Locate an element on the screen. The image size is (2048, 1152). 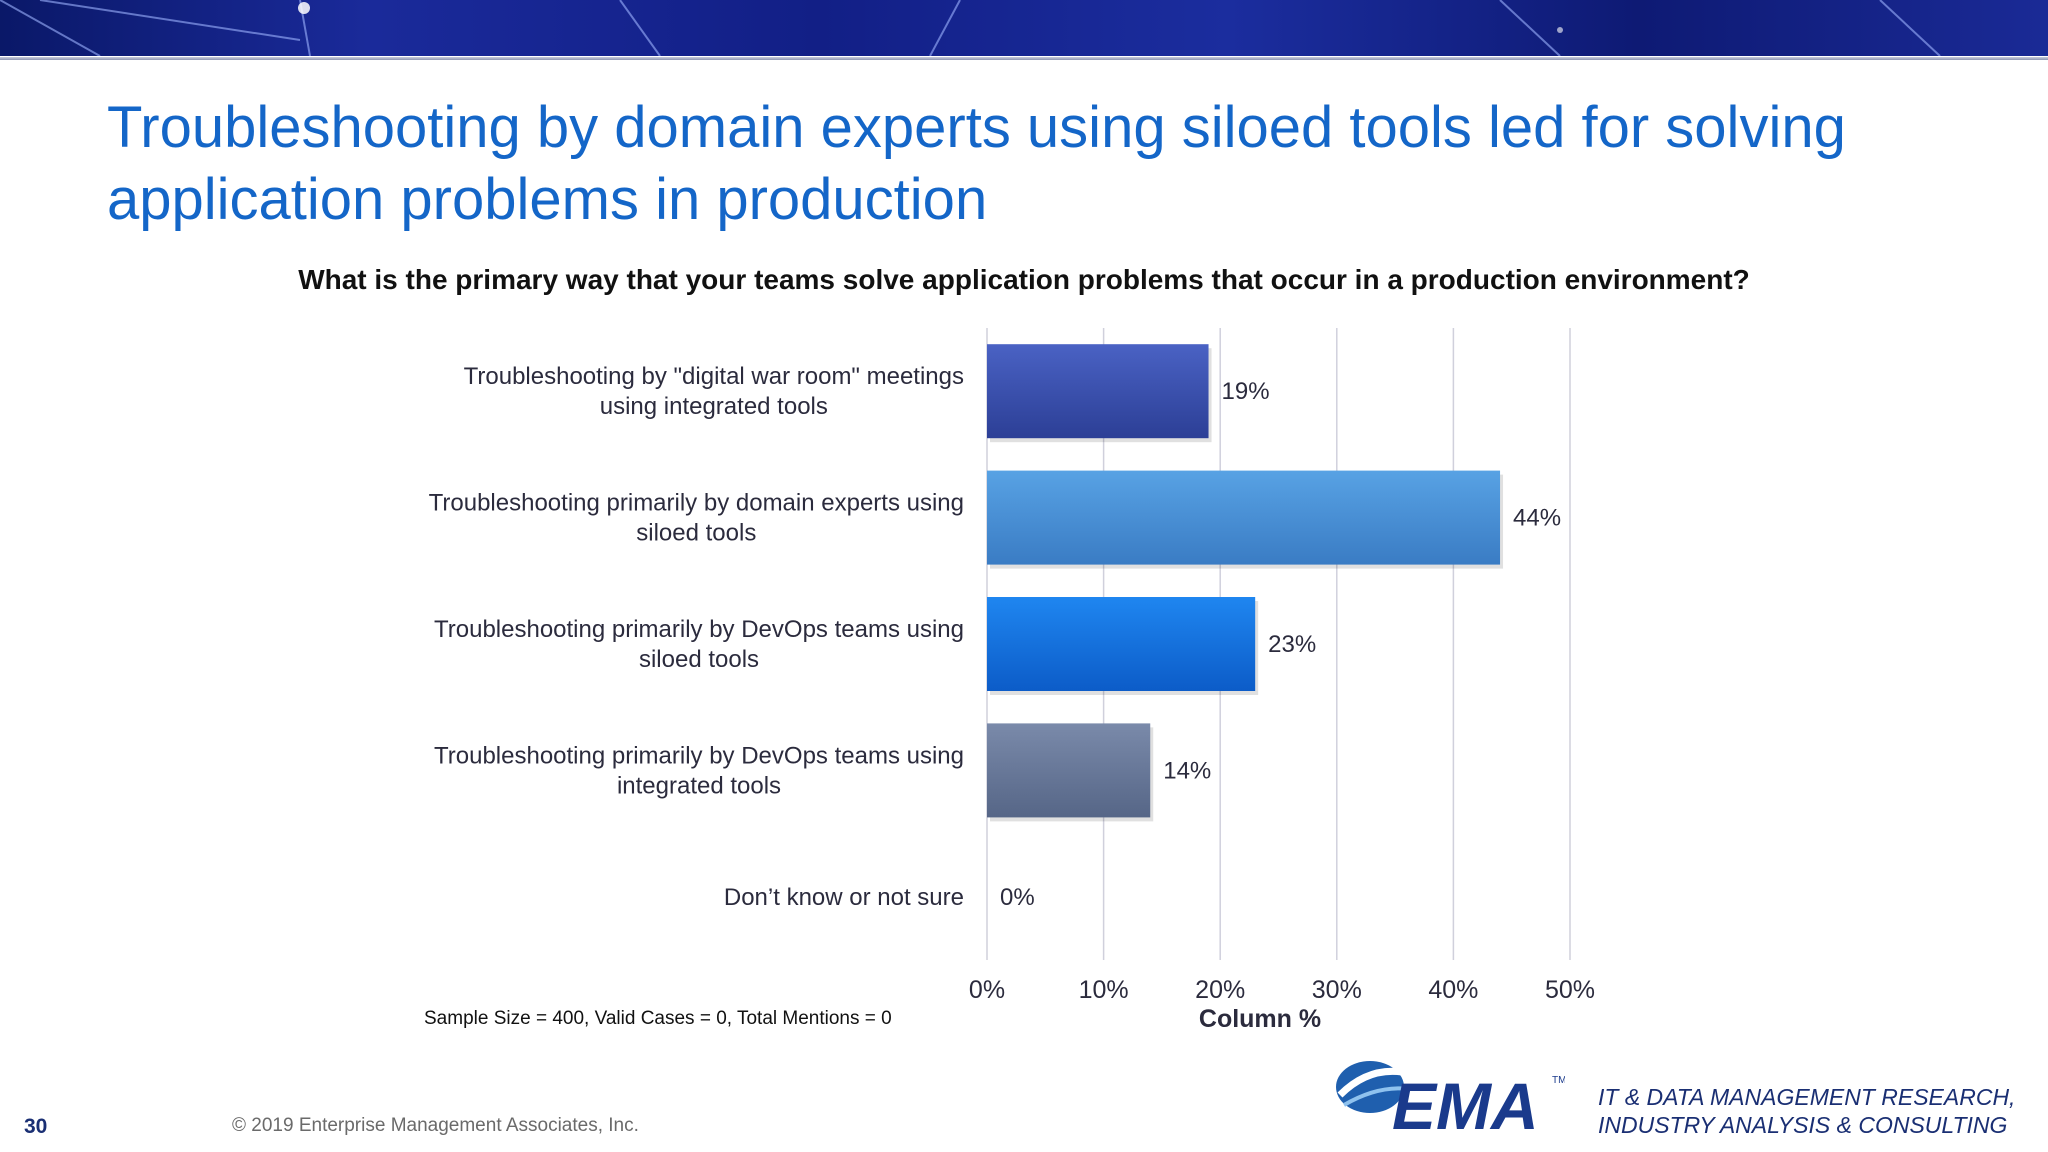
x-tick-label: 0% is located at coordinates (987, 990).